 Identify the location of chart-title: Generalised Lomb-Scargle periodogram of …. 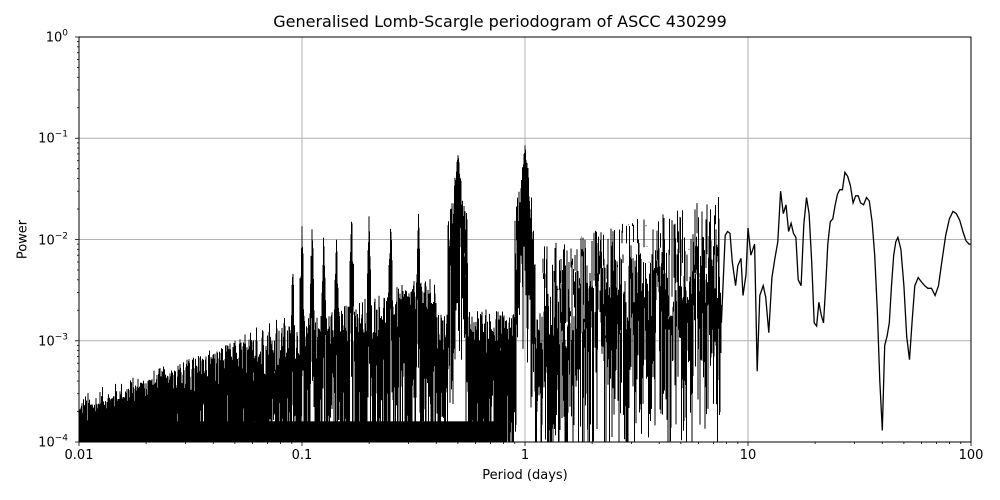
(500, 21).